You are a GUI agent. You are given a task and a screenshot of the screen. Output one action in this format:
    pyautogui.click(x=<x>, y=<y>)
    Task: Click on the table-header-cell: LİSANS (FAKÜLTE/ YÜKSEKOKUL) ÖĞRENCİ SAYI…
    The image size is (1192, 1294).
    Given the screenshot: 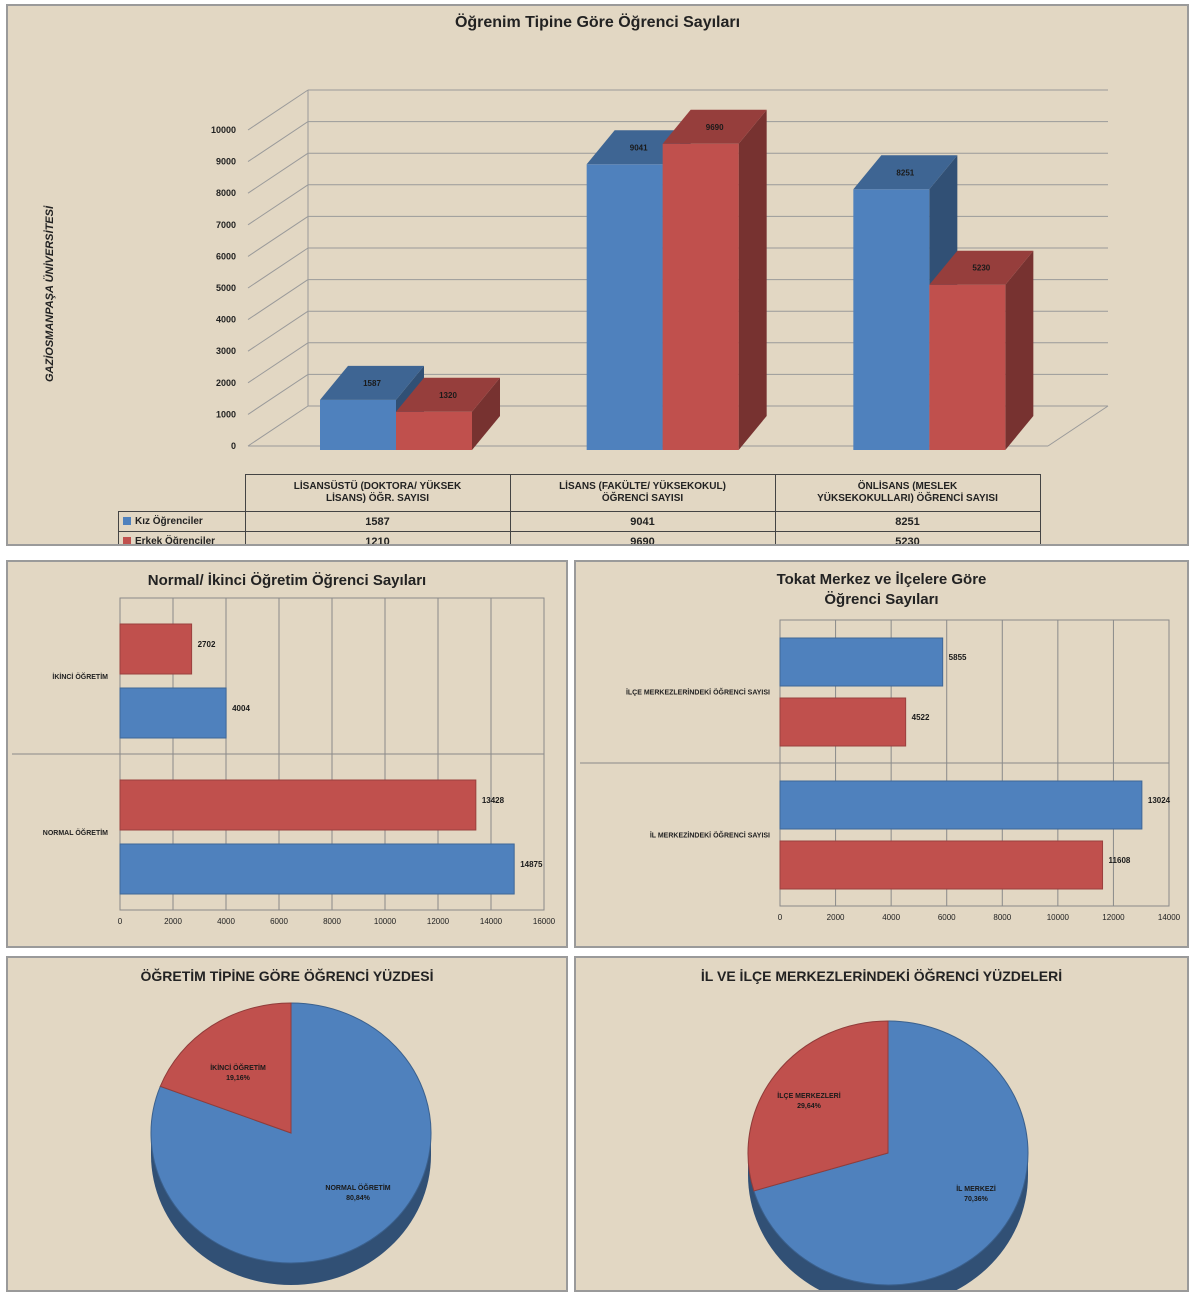 What is the action you would take?
    pyautogui.click(x=642, y=493)
    